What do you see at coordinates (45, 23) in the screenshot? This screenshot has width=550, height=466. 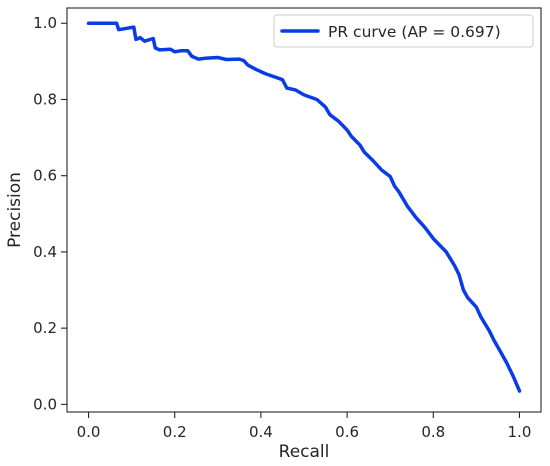 I see `y-tick-label: 1.0` at bounding box center [45, 23].